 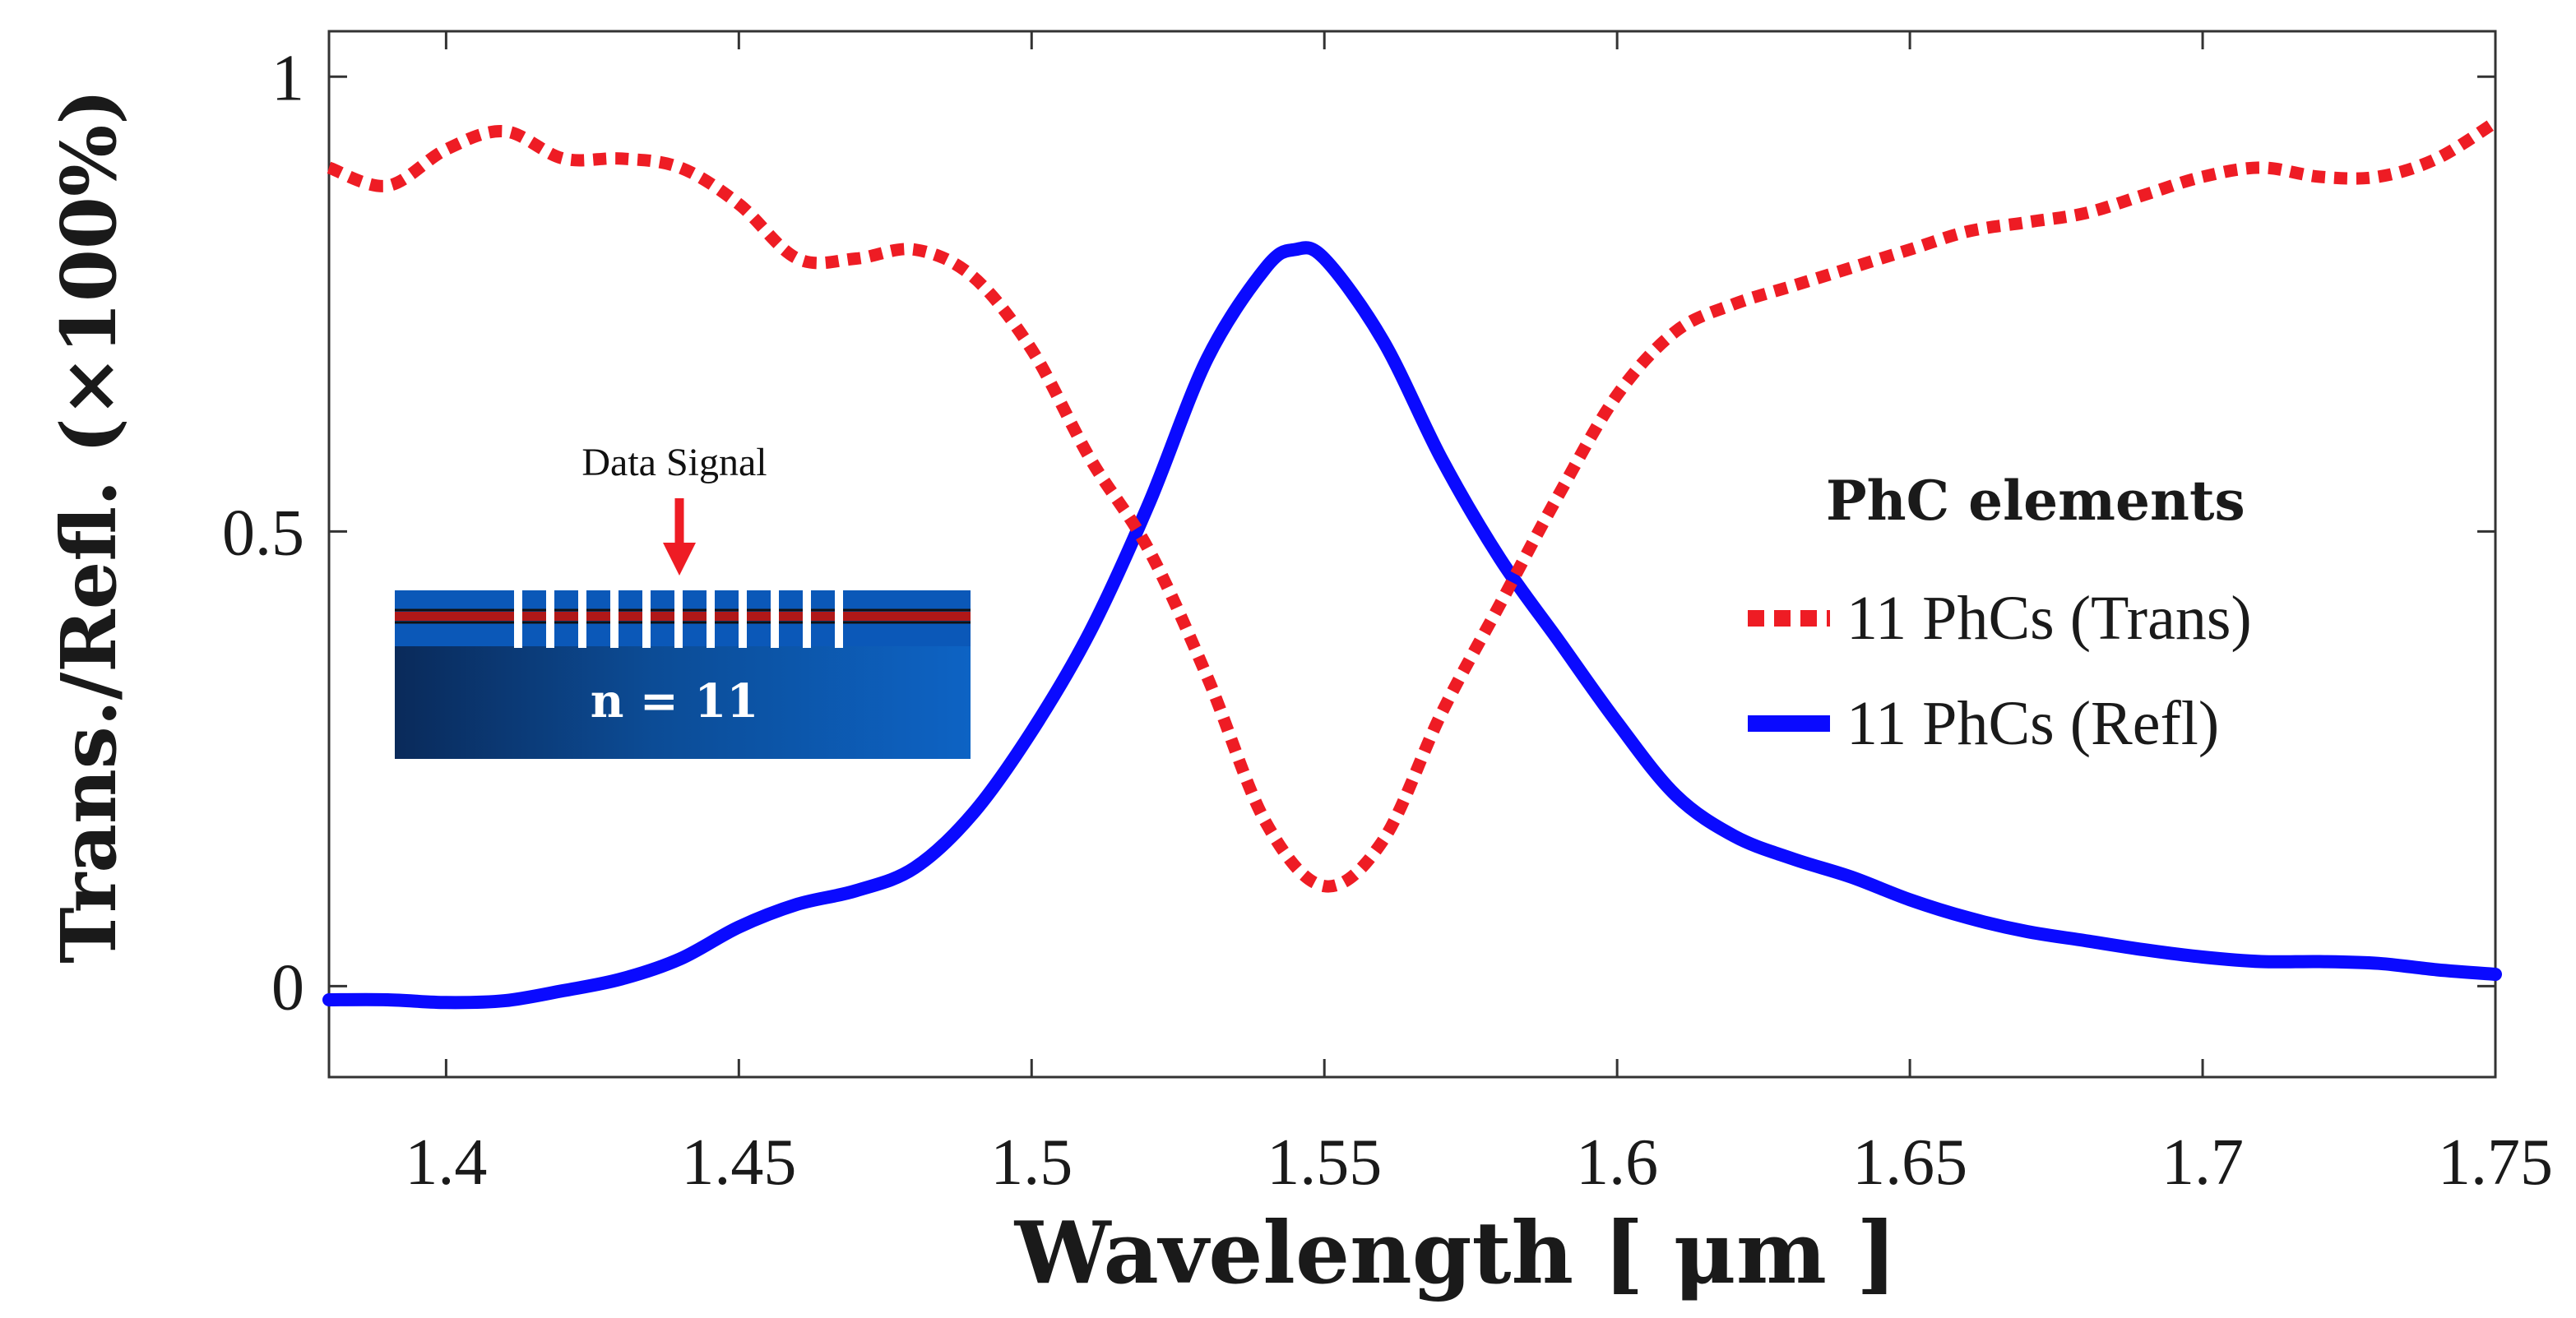 What do you see at coordinates (2496, 1163) in the screenshot?
I see `x-tick-label: 1.75` at bounding box center [2496, 1163].